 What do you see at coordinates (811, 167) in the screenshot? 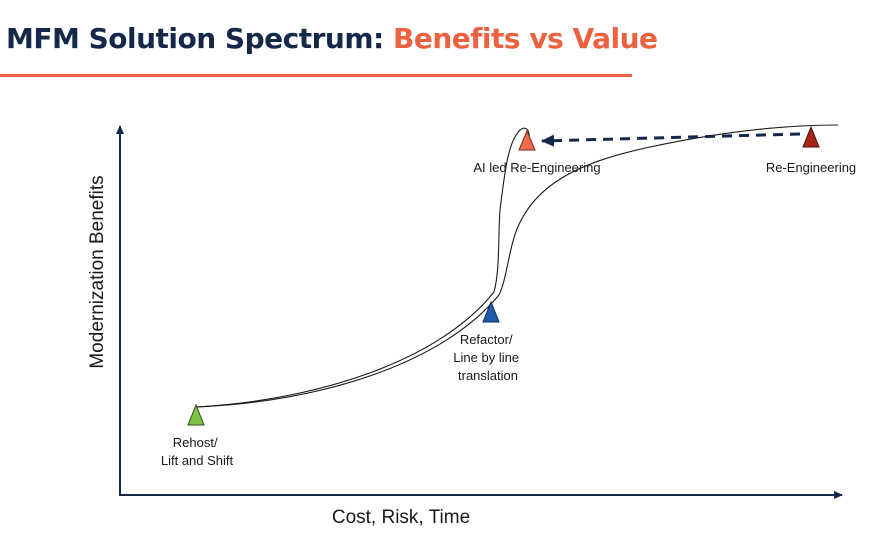
I see `reengineering-label: Re-Engineering` at bounding box center [811, 167].